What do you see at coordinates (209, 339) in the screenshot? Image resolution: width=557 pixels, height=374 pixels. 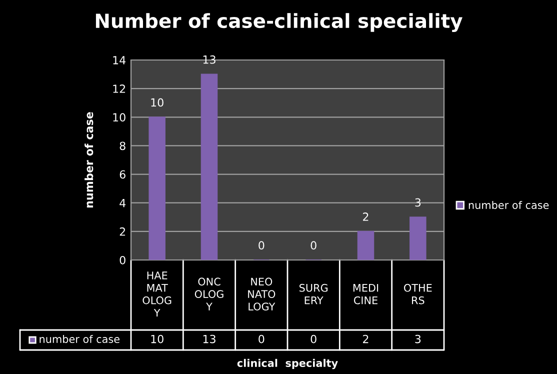 I see `text: 13` at bounding box center [209, 339].